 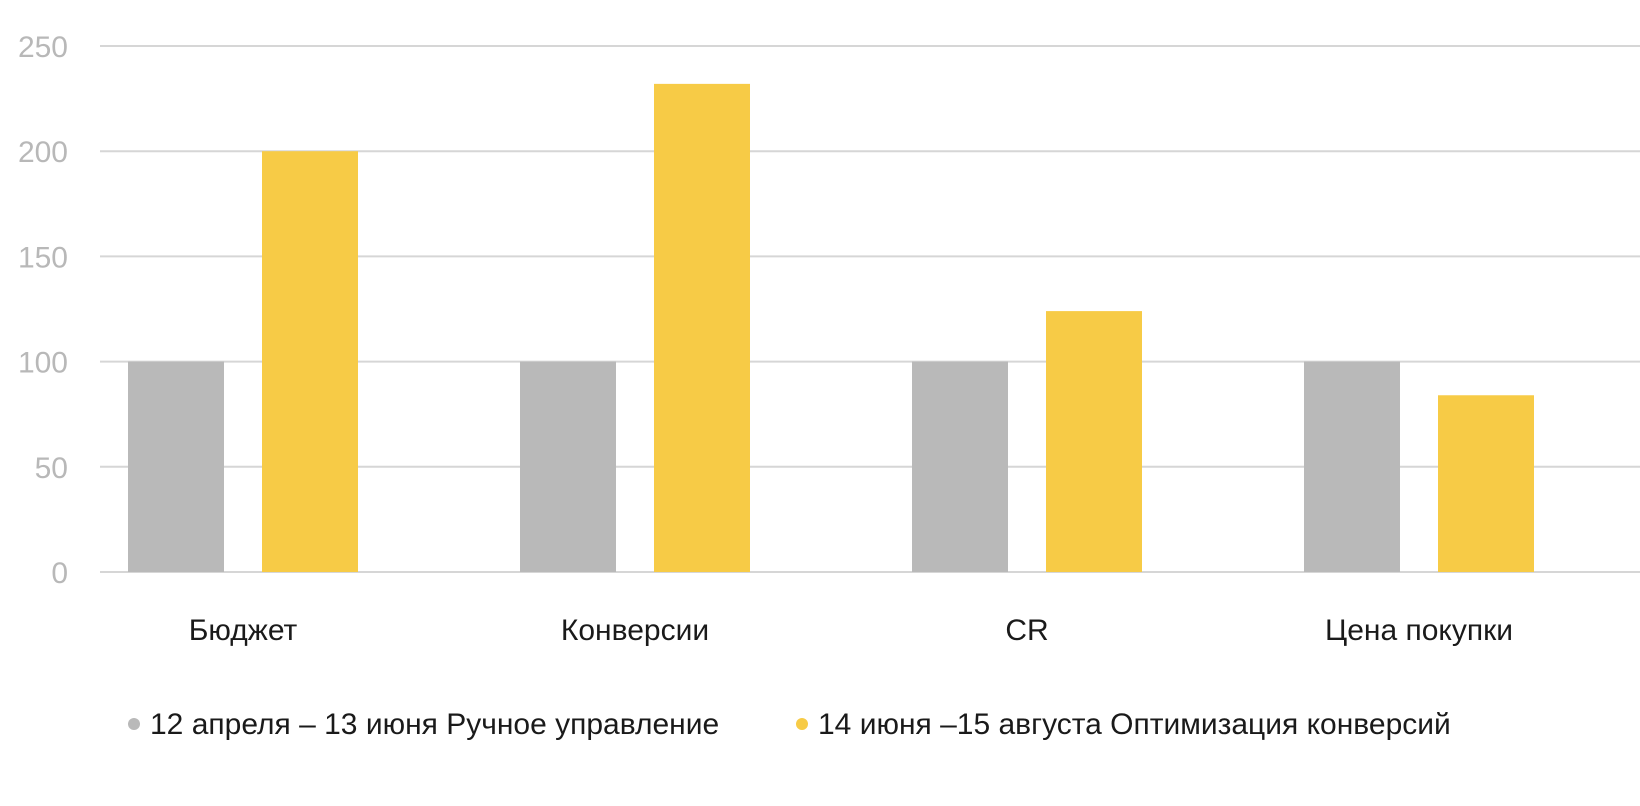 I want to click on category-label: Цена покупки, so click(x=1419, y=630).